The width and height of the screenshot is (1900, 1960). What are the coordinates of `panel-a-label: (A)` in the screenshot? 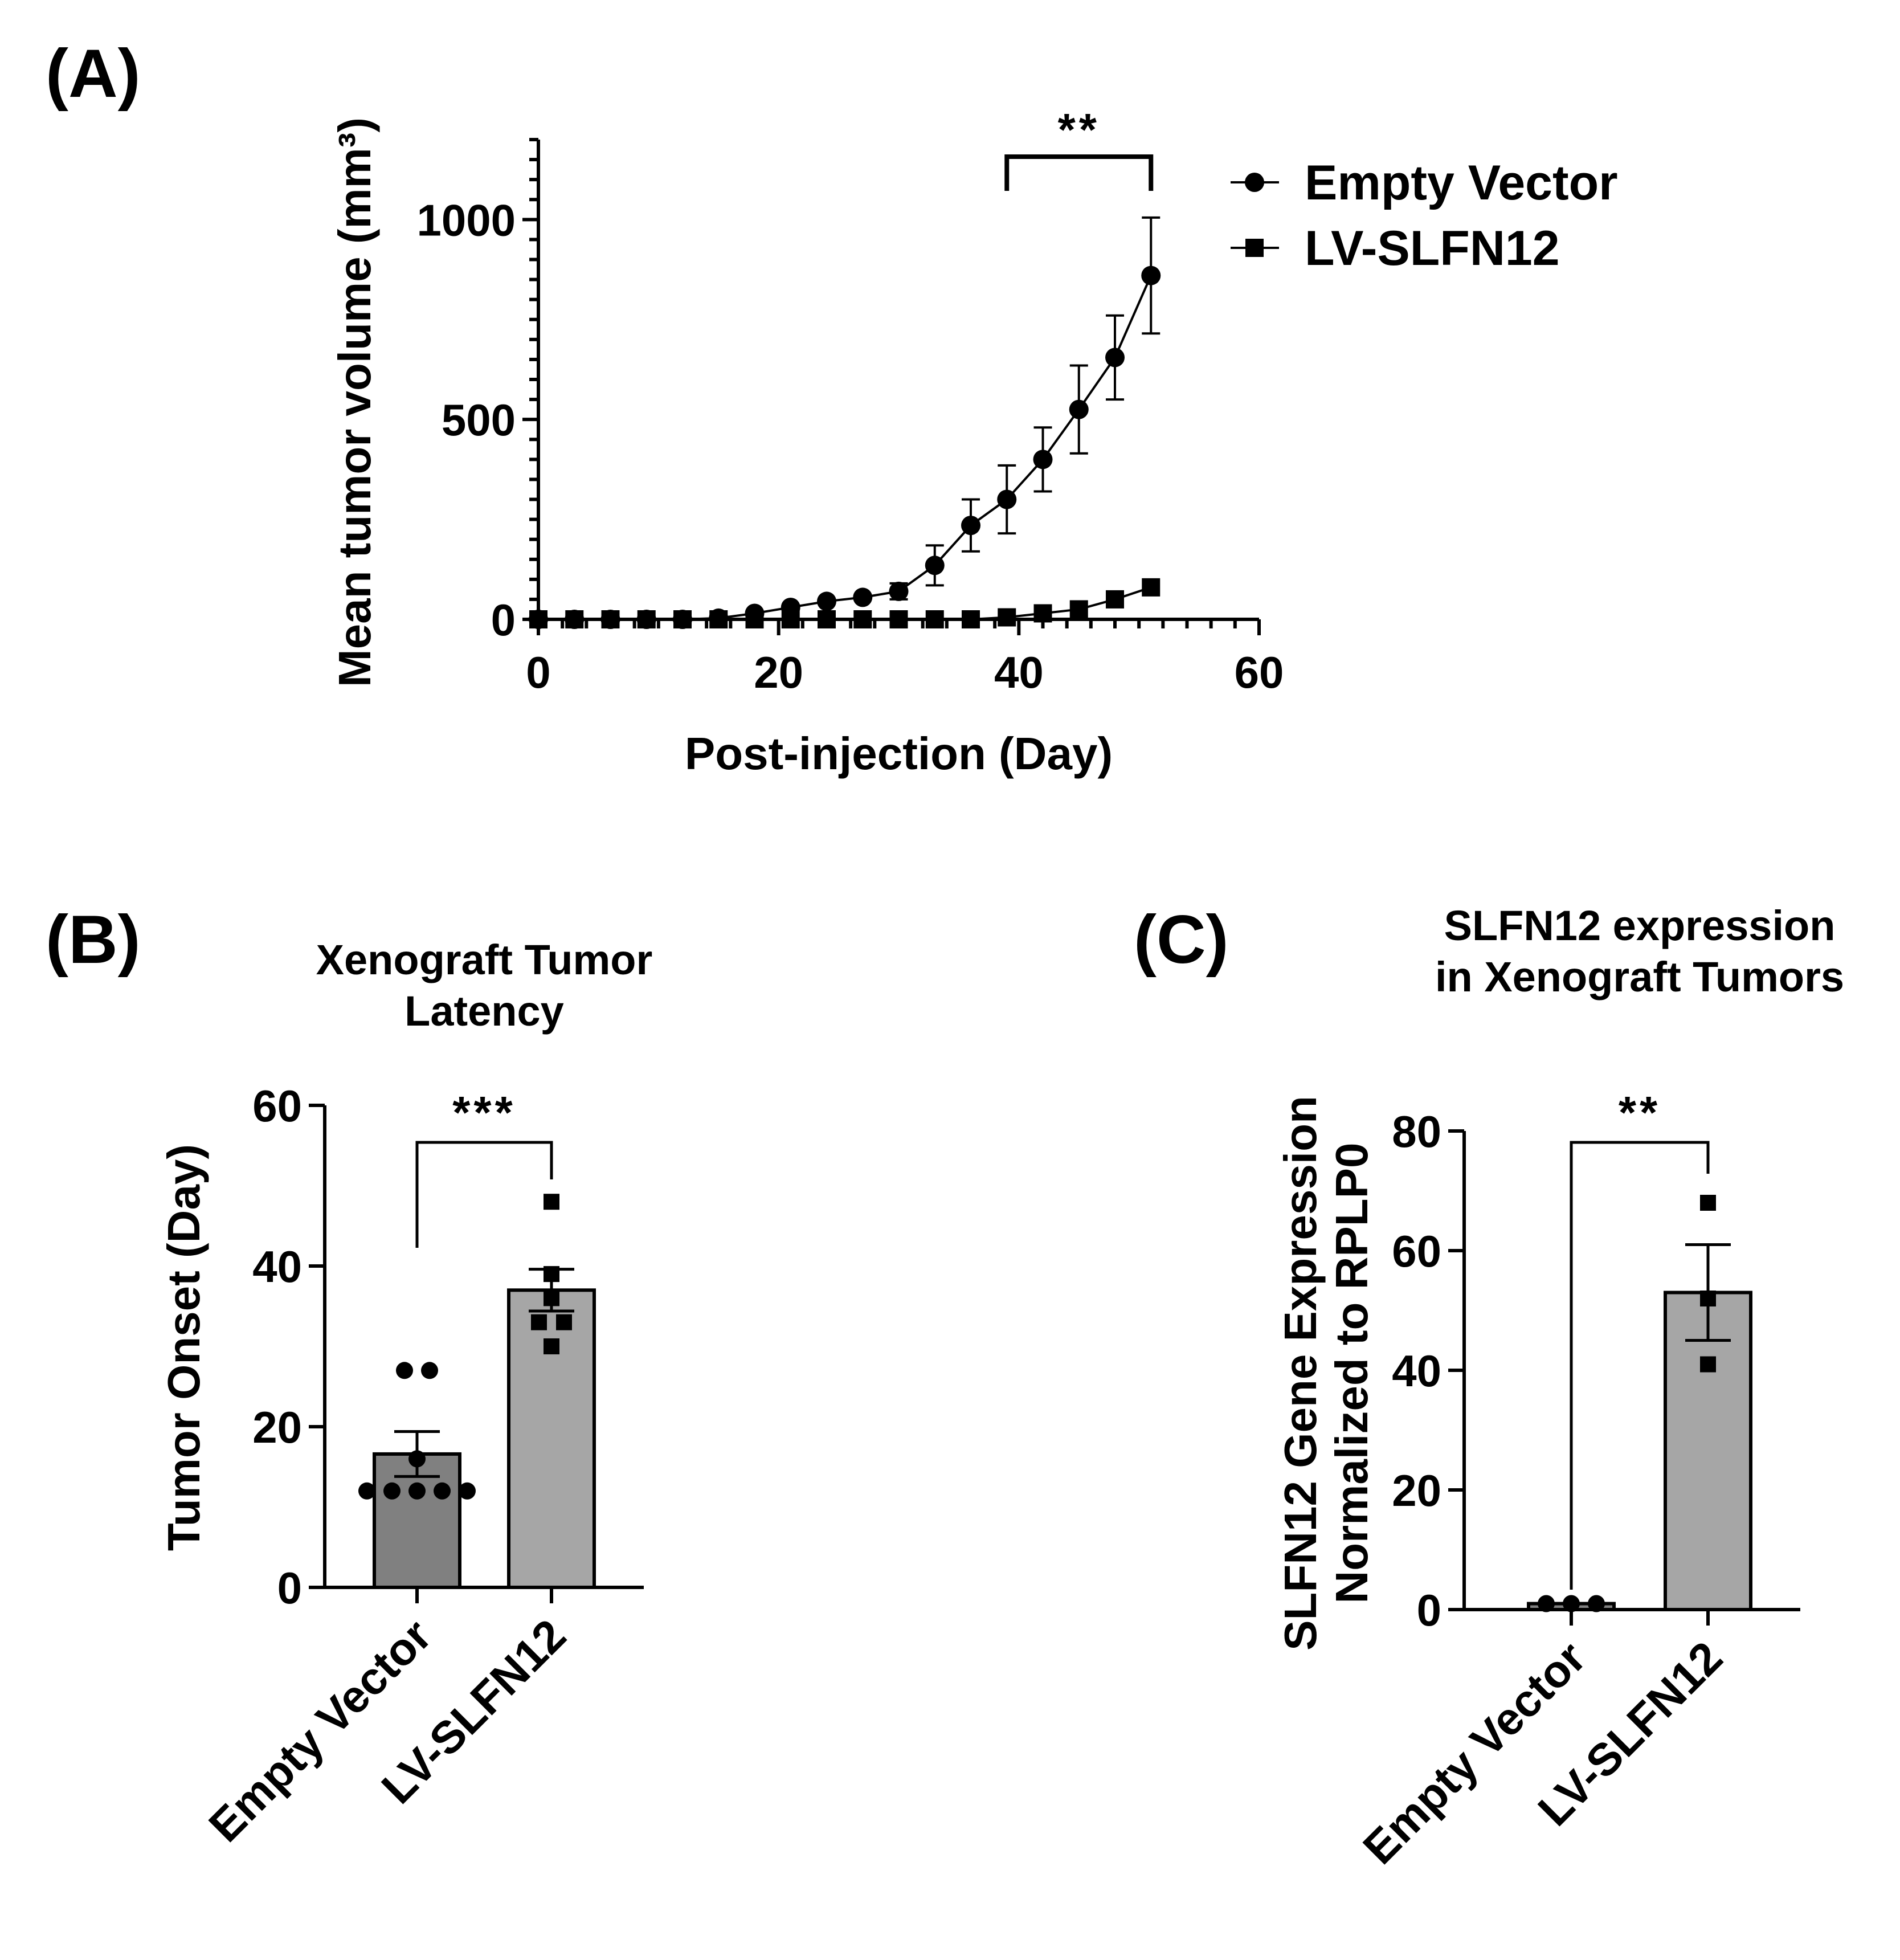 It's located at (93, 73).